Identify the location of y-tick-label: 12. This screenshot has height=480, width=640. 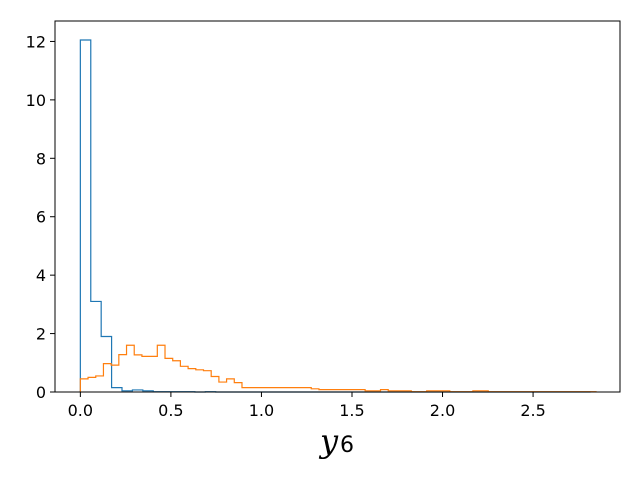
(36, 41).